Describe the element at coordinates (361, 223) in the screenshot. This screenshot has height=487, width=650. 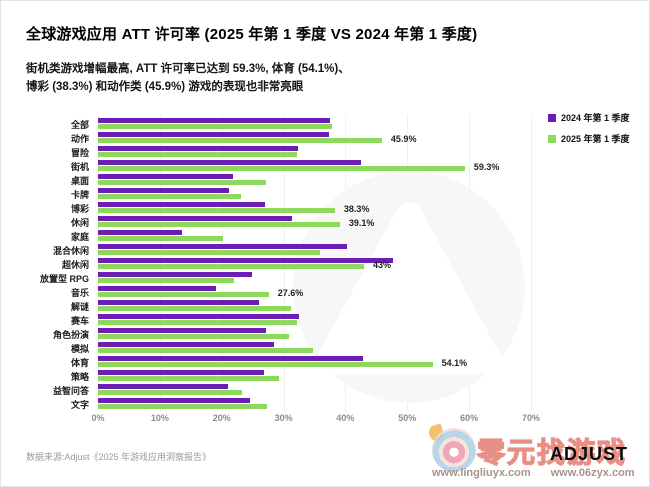
I see `bar-value-label: 39.1%` at that location.